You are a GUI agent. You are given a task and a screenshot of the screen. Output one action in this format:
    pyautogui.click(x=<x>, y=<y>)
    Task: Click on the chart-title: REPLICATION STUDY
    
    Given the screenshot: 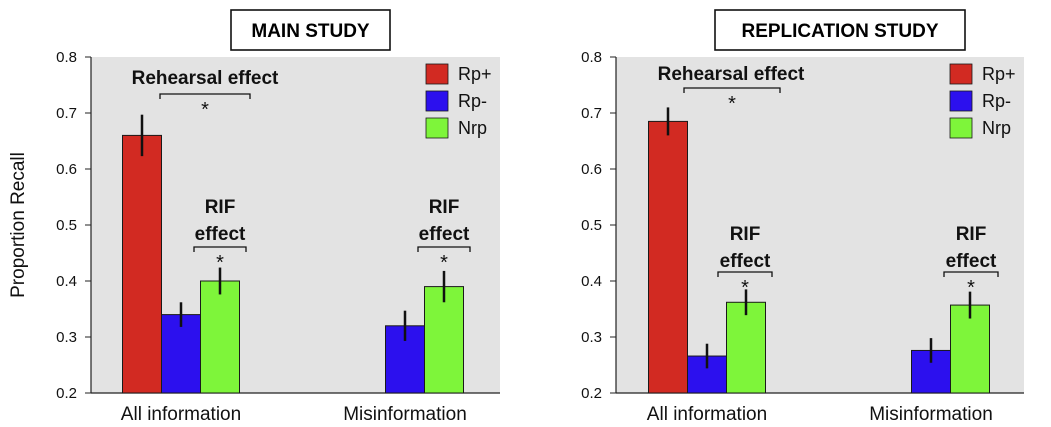 What is the action you would take?
    pyautogui.click(x=839, y=31)
    